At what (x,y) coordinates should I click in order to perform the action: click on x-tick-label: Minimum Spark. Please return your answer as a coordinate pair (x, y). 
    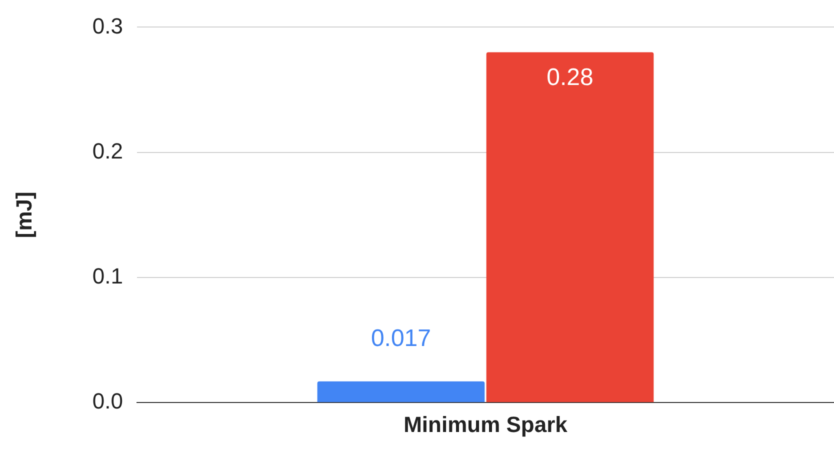
    Looking at the image, I should click on (486, 424).